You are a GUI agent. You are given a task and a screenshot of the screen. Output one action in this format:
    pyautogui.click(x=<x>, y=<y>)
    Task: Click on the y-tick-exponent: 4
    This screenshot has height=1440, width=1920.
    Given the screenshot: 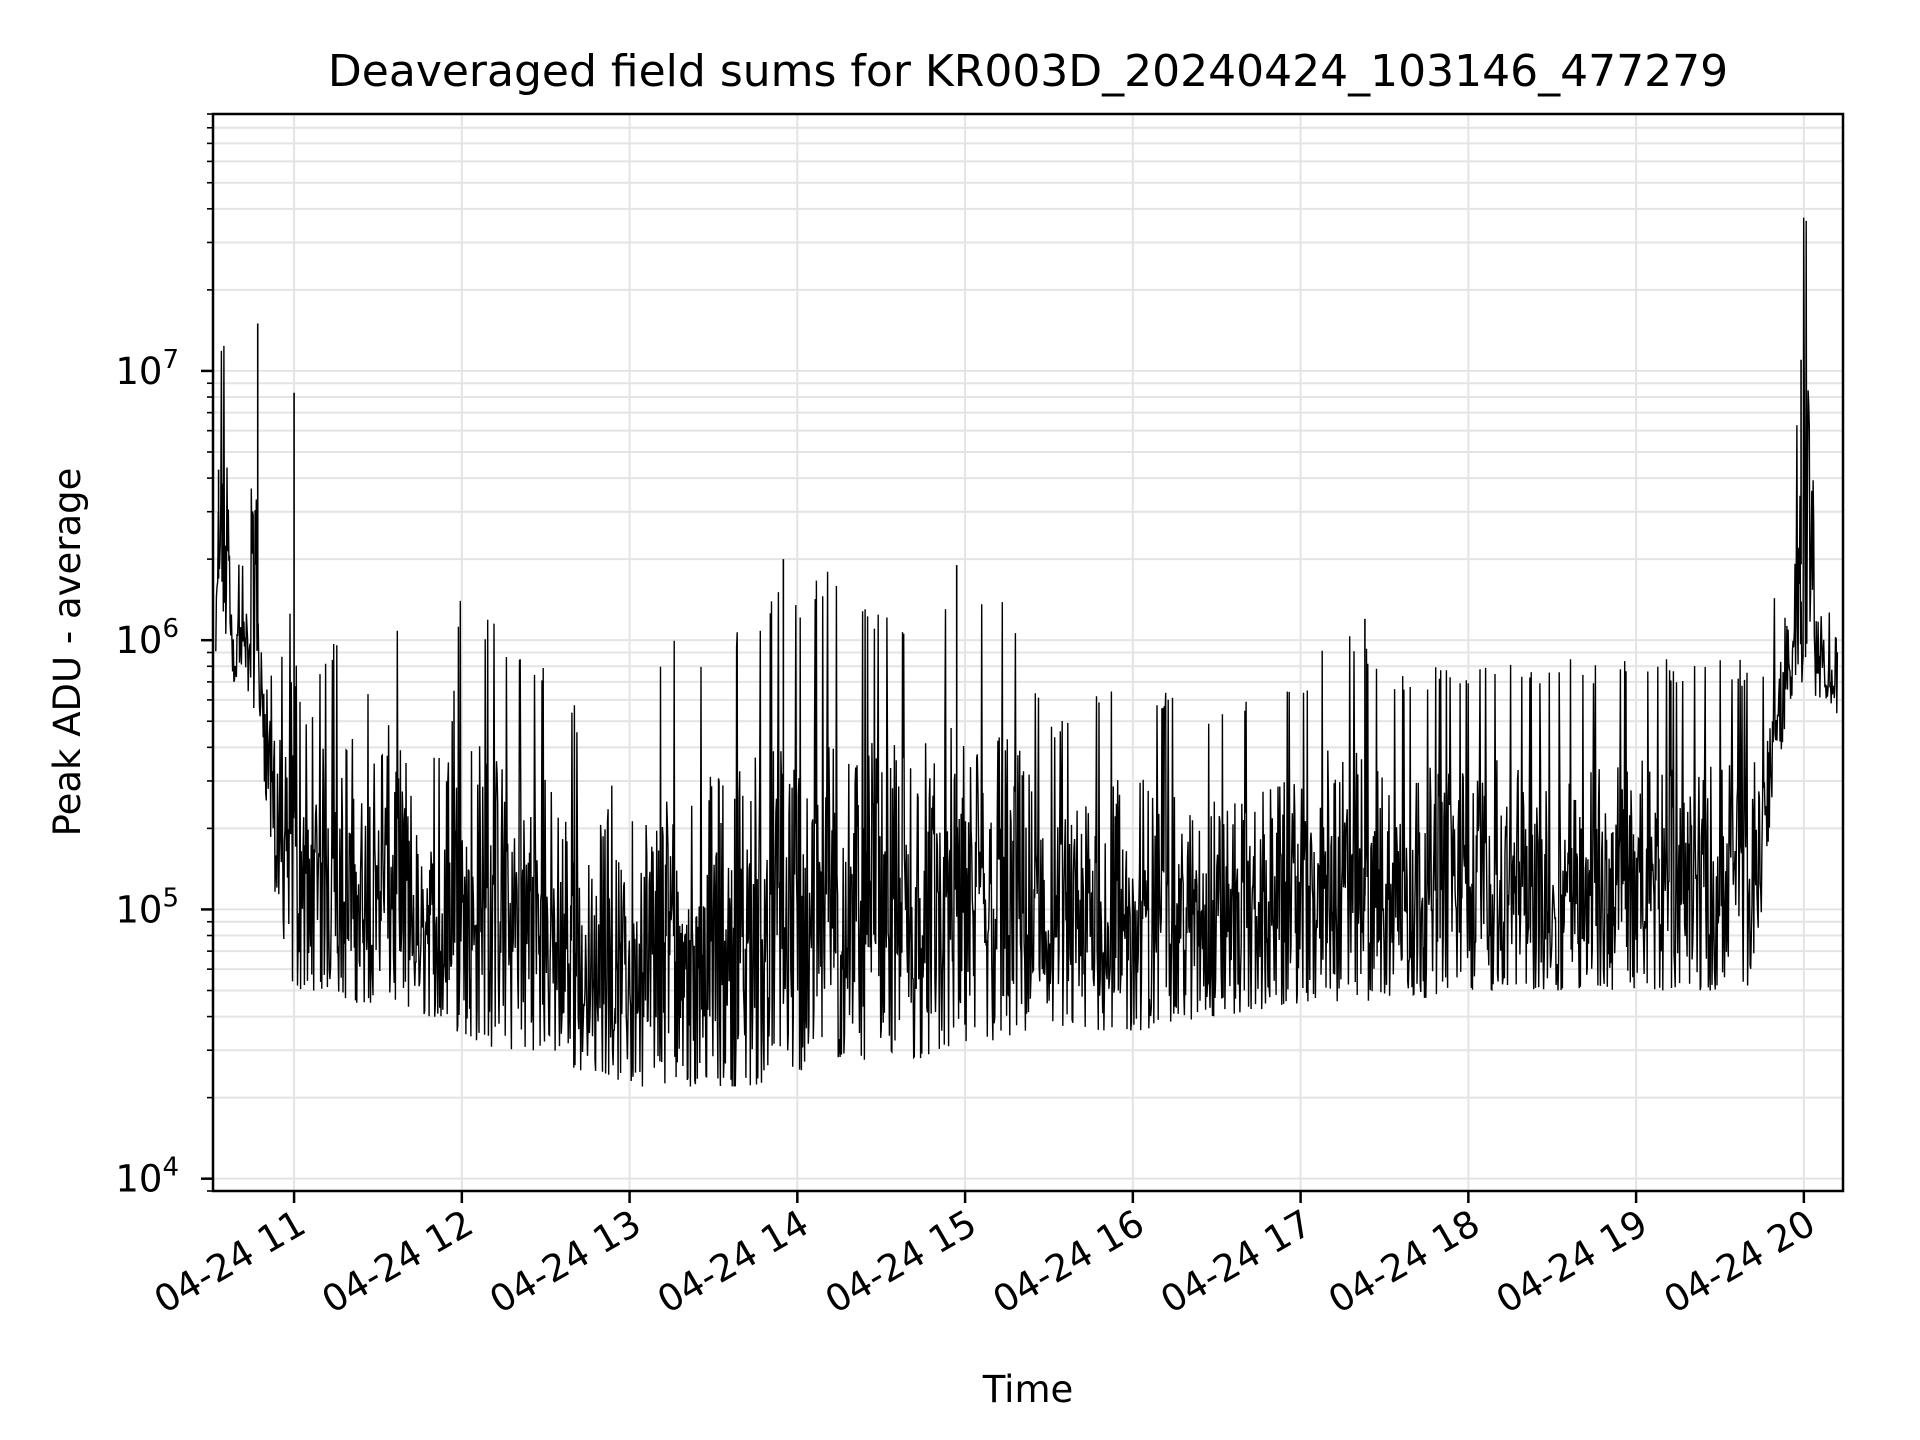 What is the action you would take?
    pyautogui.click(x=170, y=1168)
    